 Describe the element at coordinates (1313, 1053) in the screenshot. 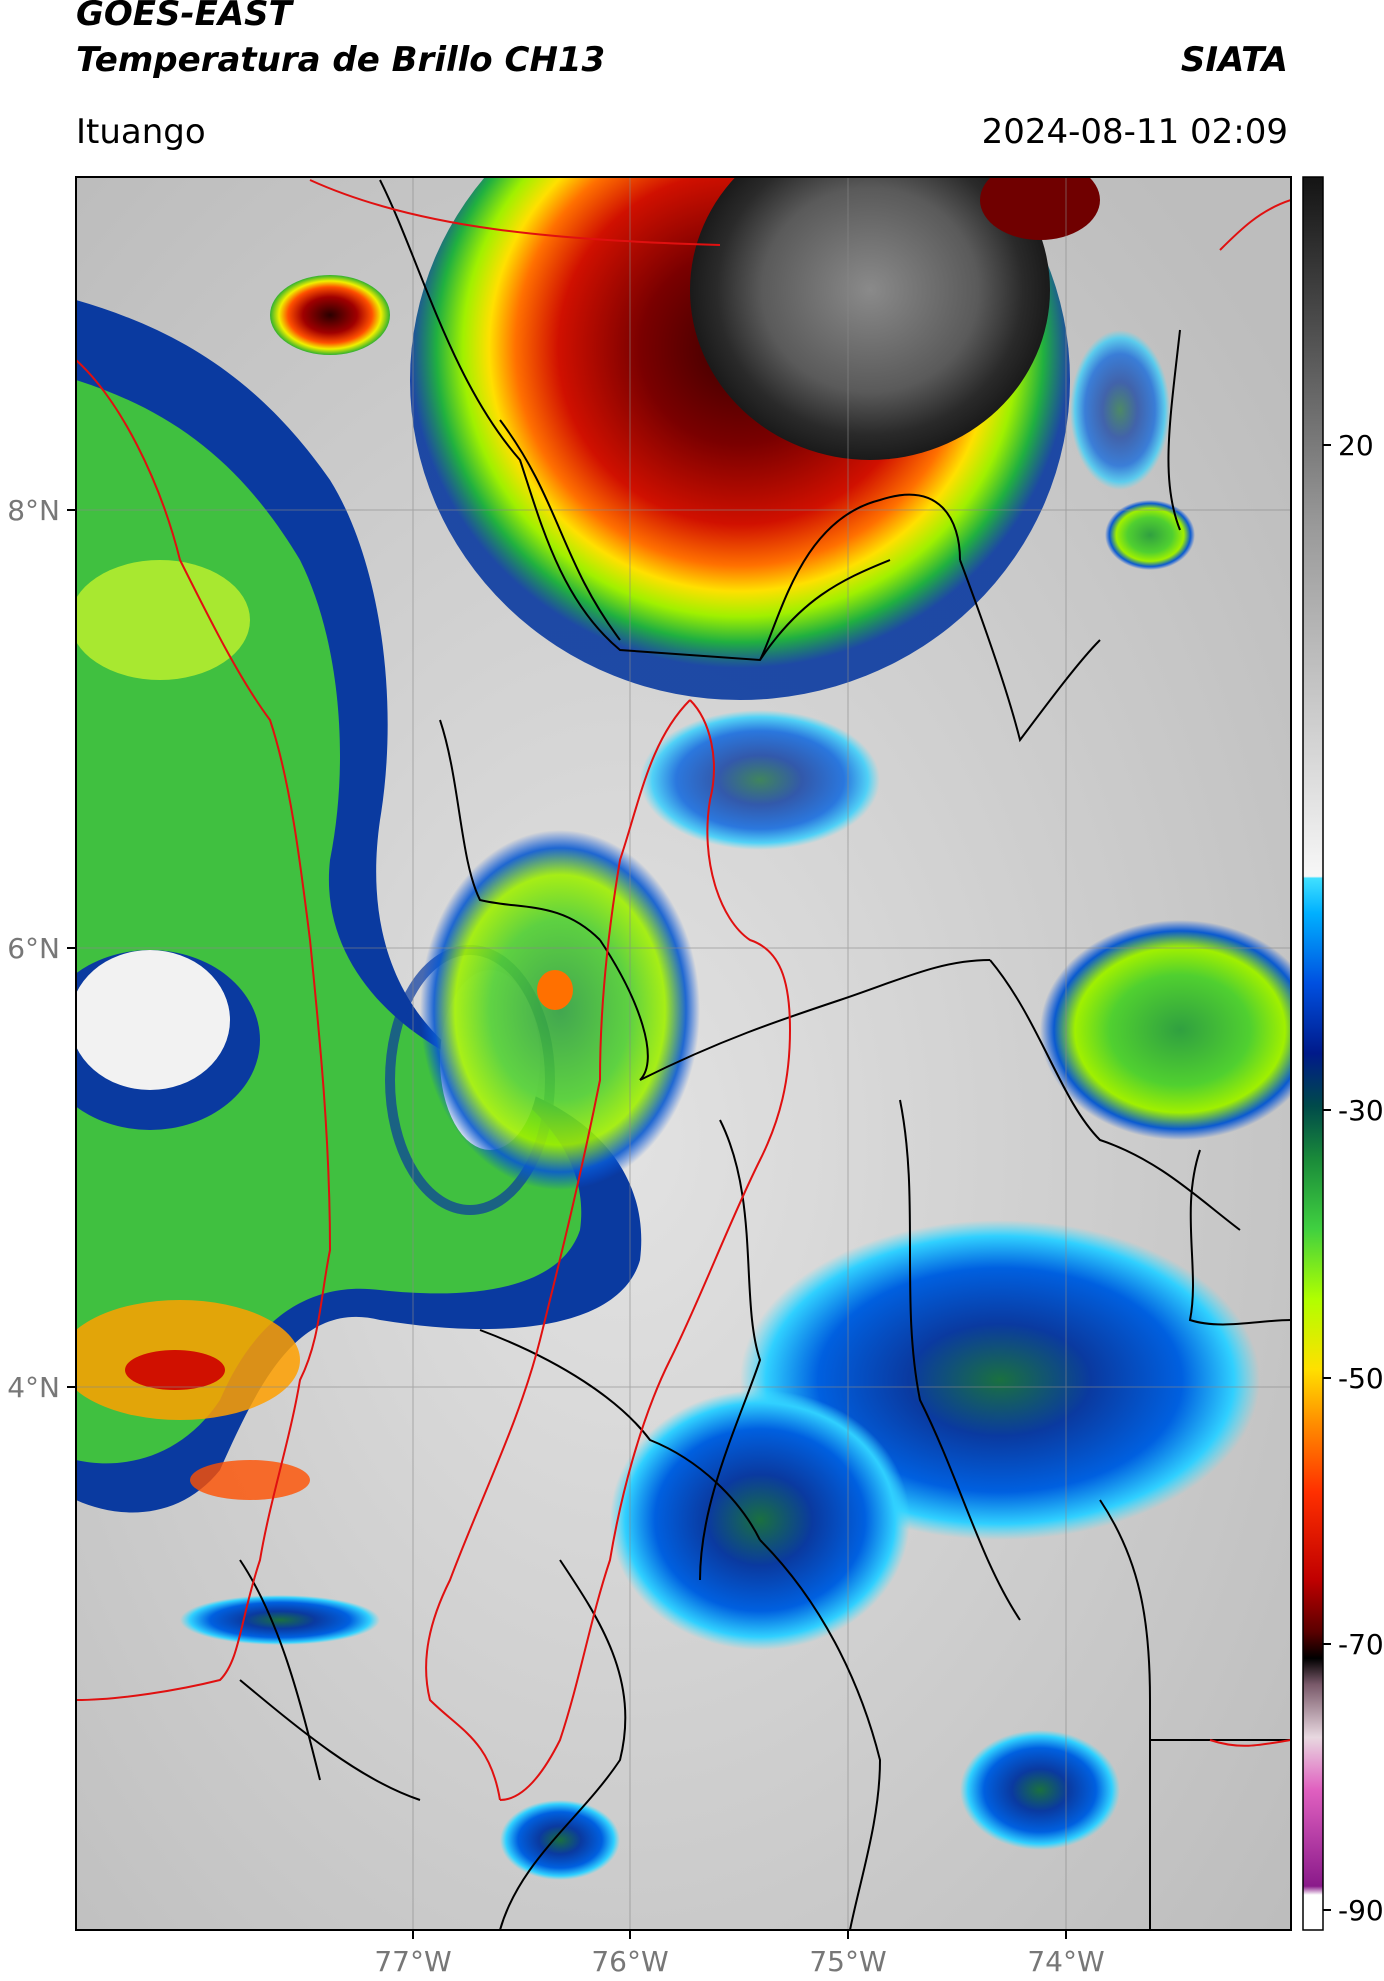

I see `colorbar-scale` at that location.